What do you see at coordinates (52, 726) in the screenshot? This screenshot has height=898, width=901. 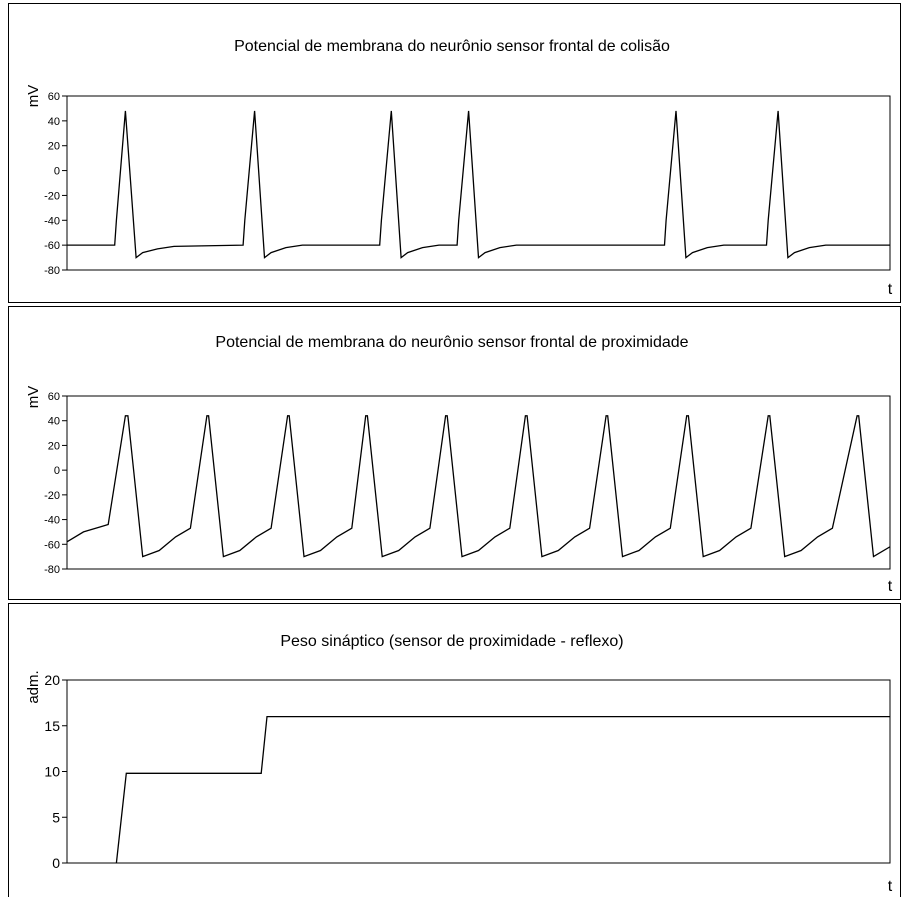 I see `y-tick-label: 15` at bounding box center [52, 726].